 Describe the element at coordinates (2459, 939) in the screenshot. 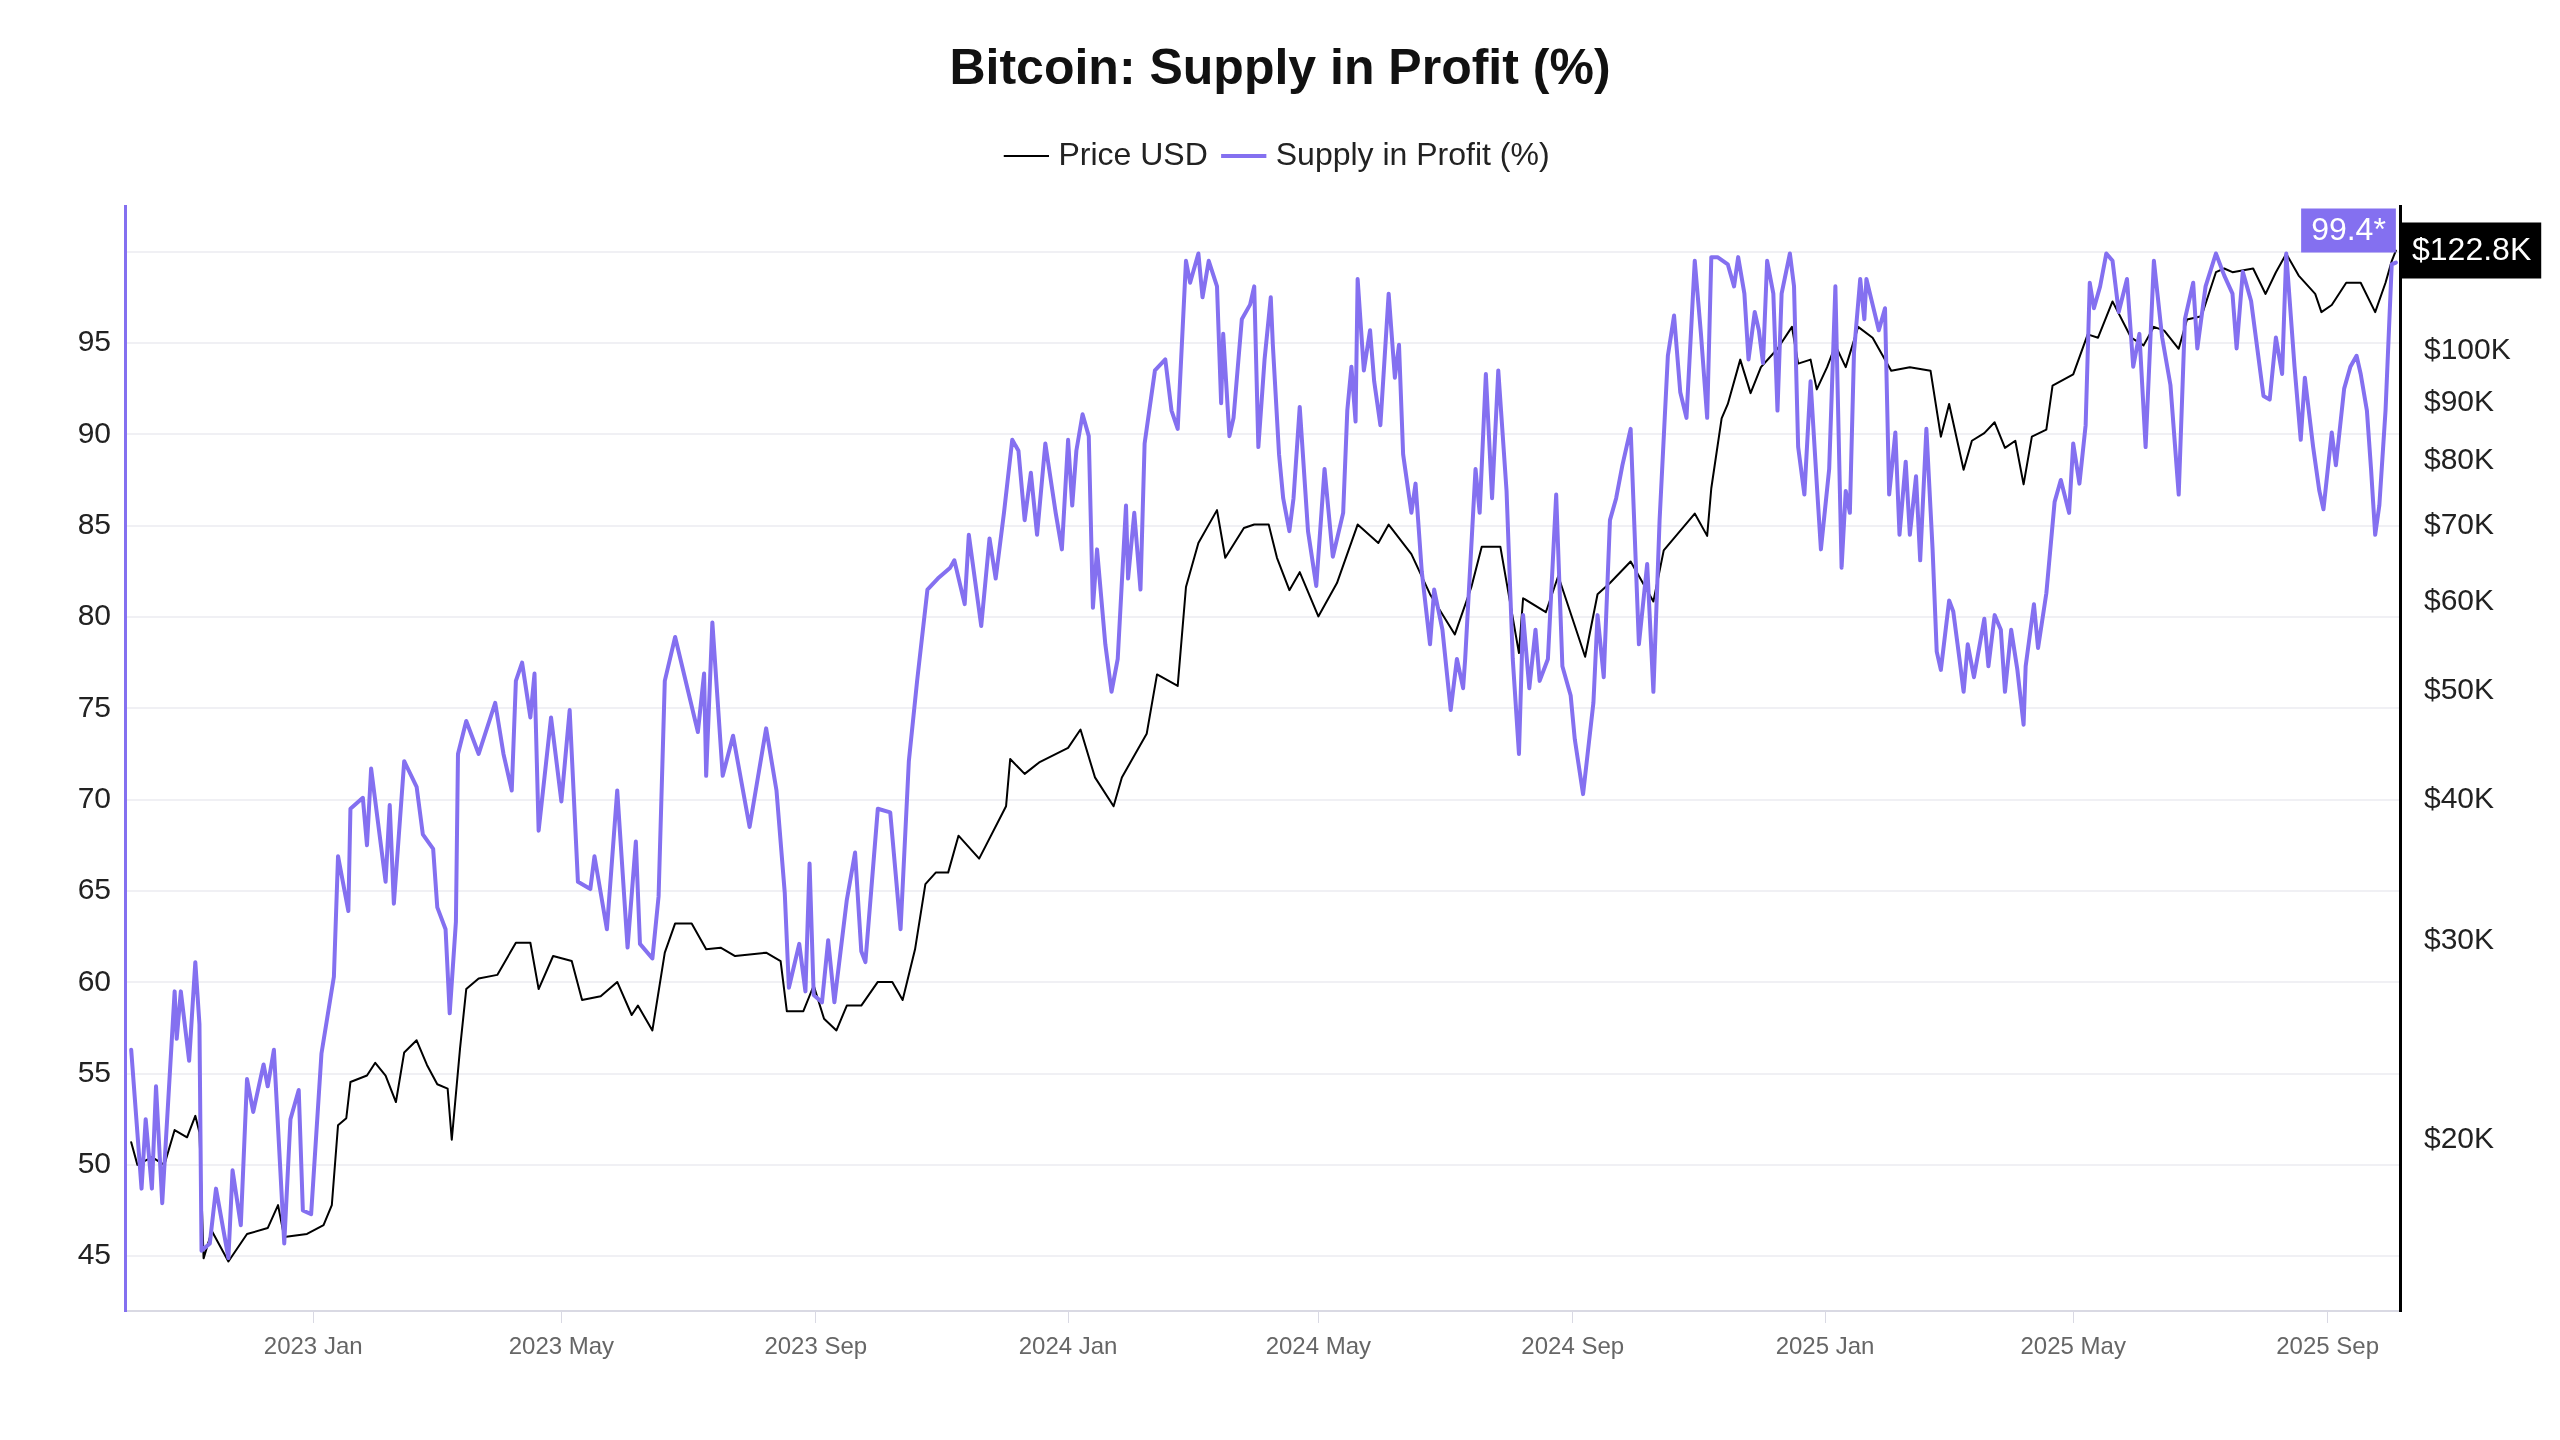

I see `y2-tick-label: $30K` at that location.